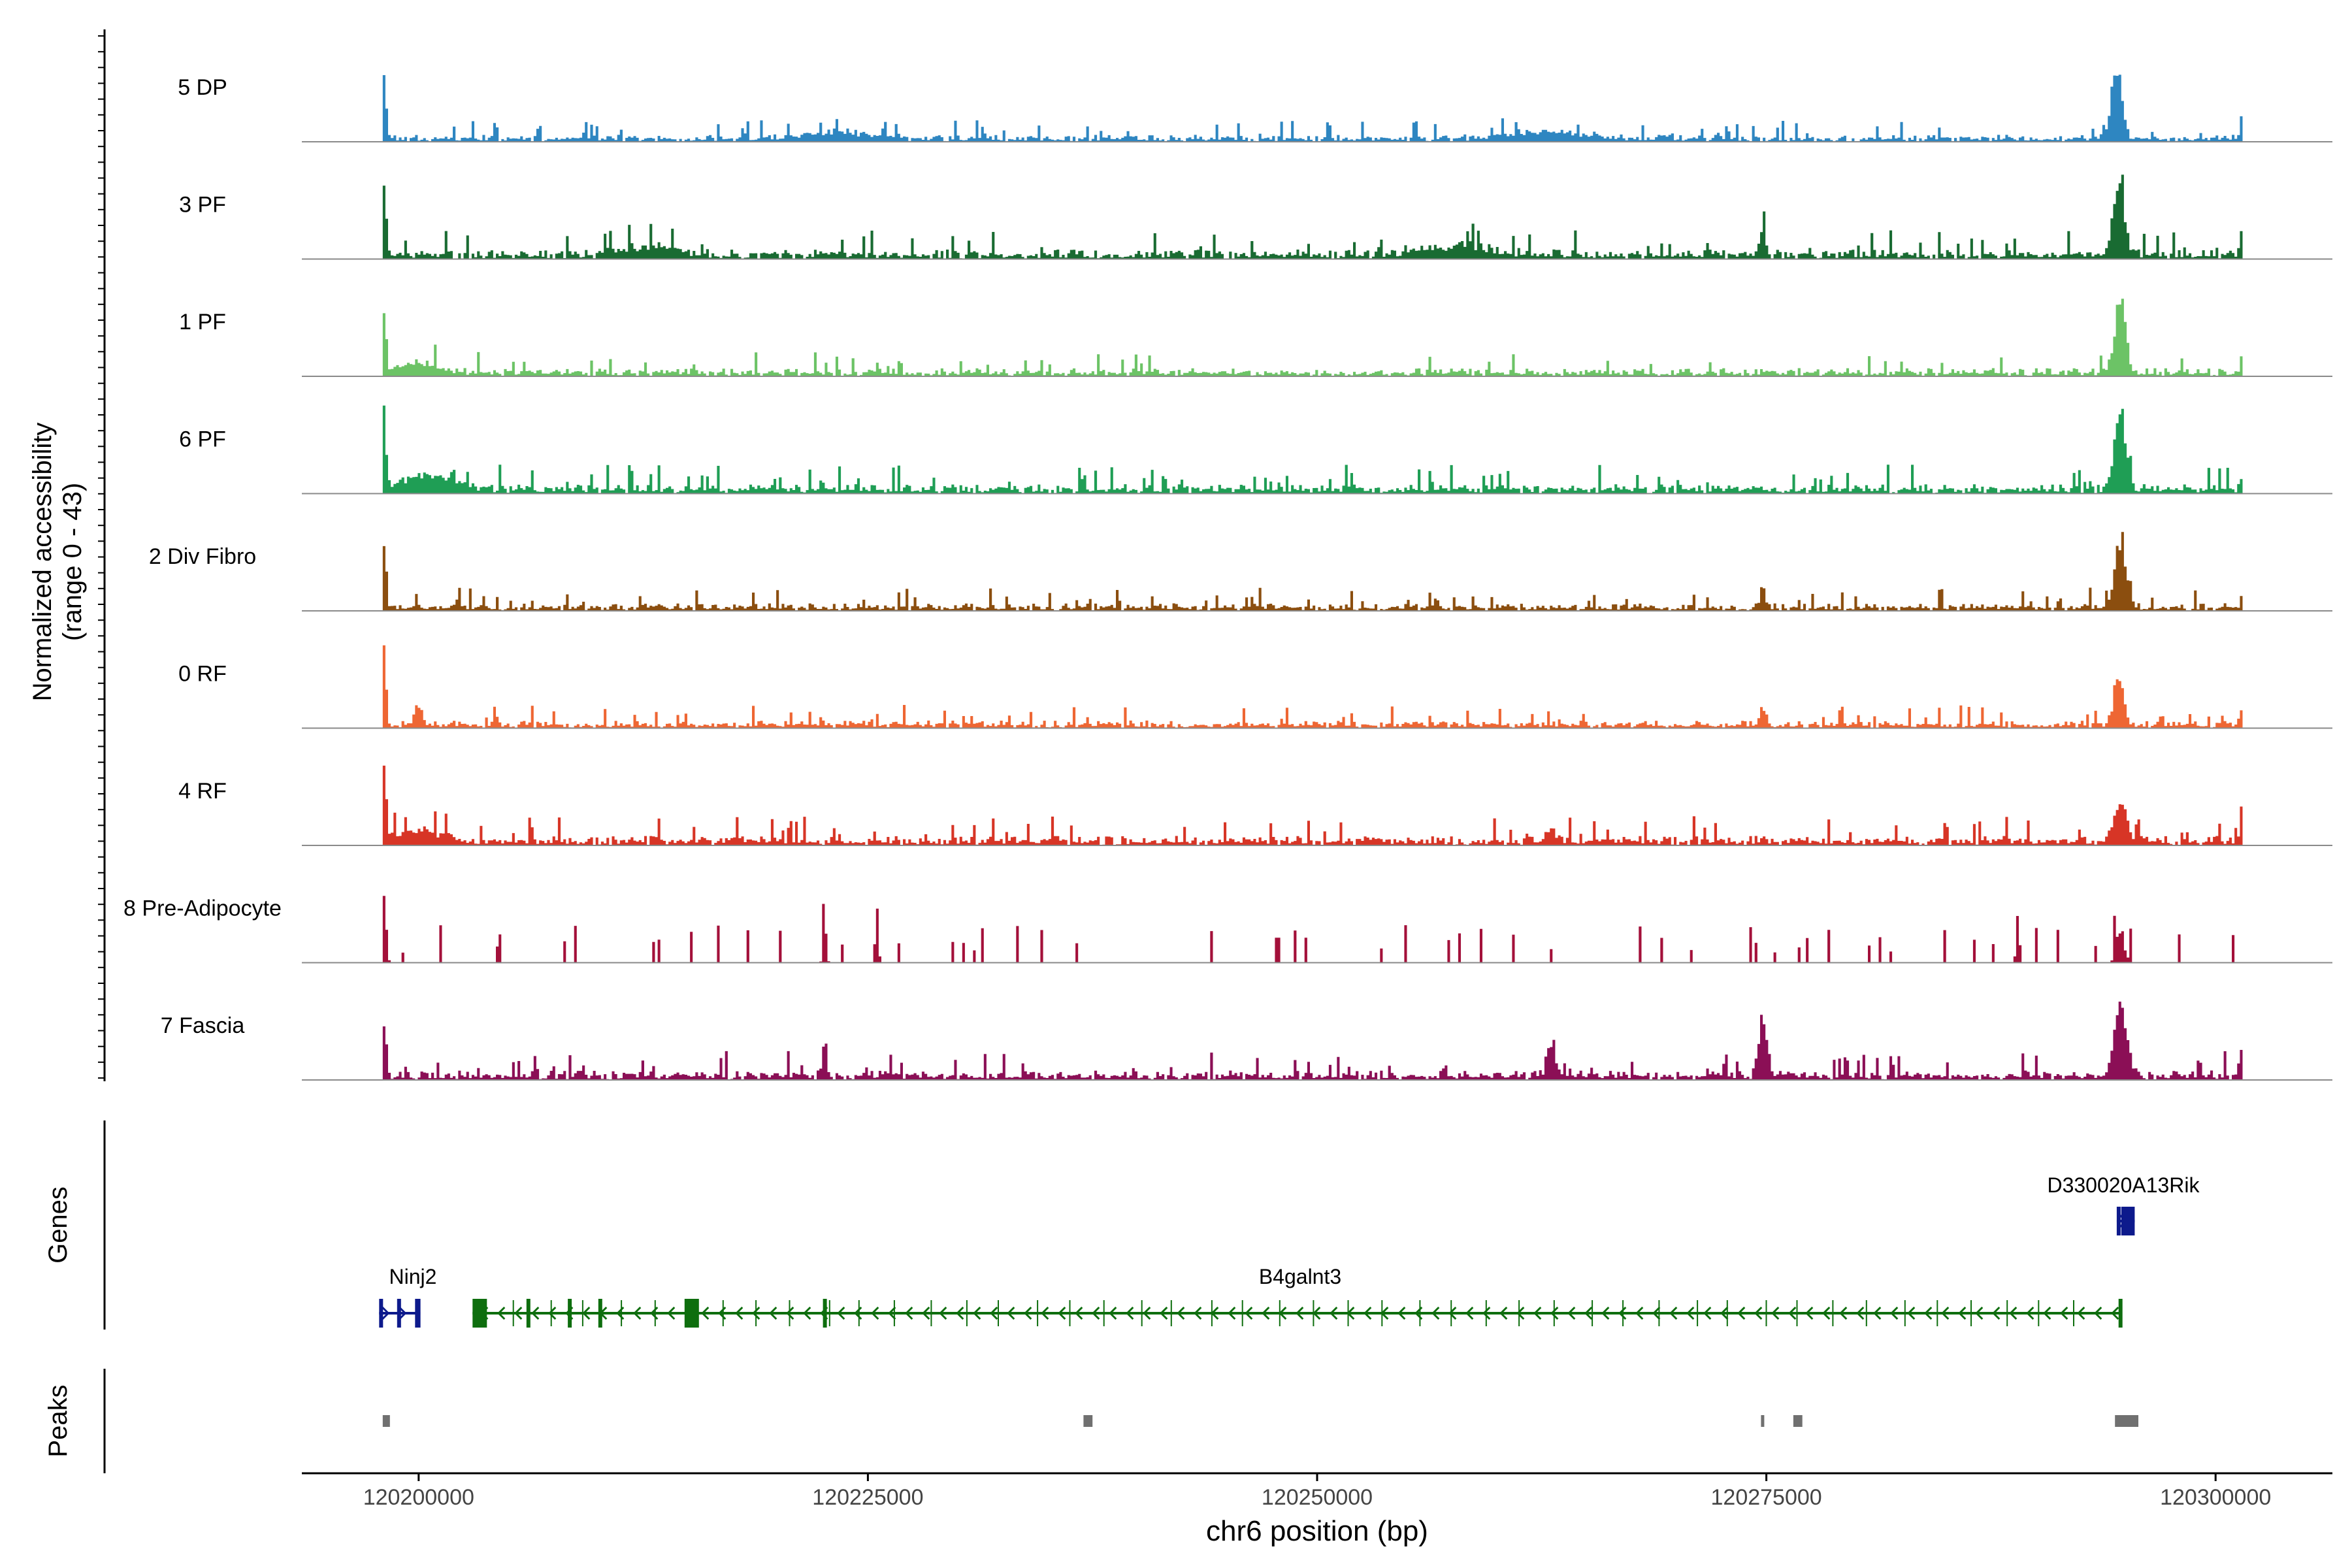 This screenshot has height=1568, width=2352. What do you see at coordinates (101, 557) in the screenshot?
I see `coverage-y-ticks` at bounding box center [101, 557].